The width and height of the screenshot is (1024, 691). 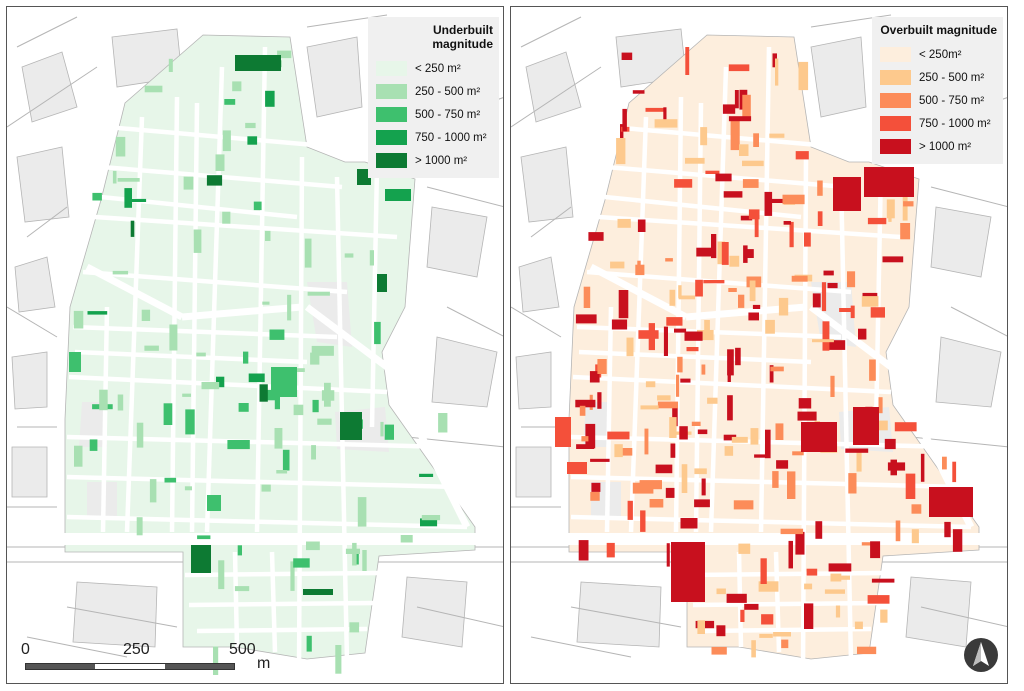 I want to click on legend-label: < 250m², so click(x=940, y=54).